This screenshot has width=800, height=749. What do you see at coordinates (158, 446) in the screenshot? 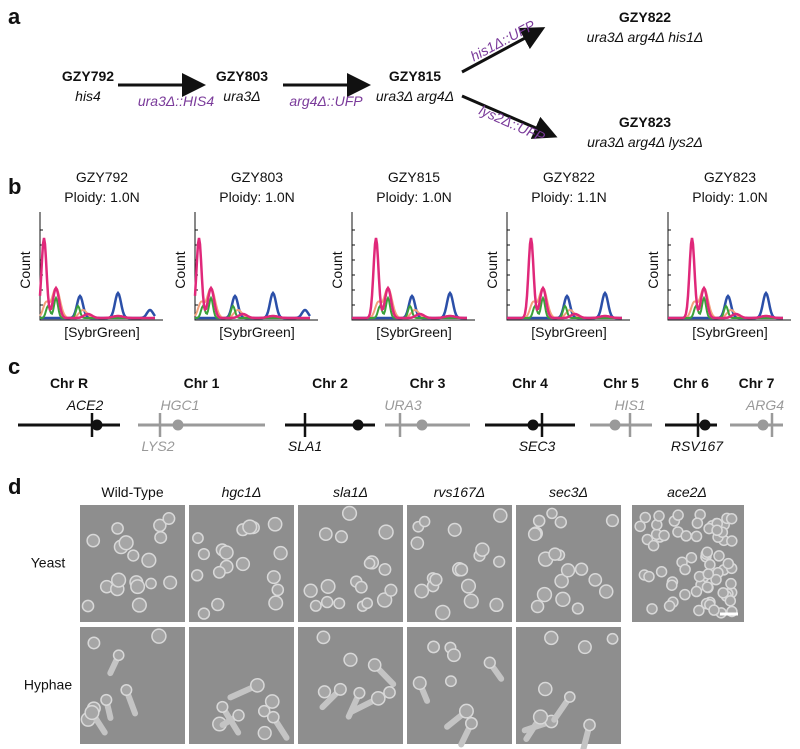
I see `gene-name: LYS2` at bounding box center [158, 446].